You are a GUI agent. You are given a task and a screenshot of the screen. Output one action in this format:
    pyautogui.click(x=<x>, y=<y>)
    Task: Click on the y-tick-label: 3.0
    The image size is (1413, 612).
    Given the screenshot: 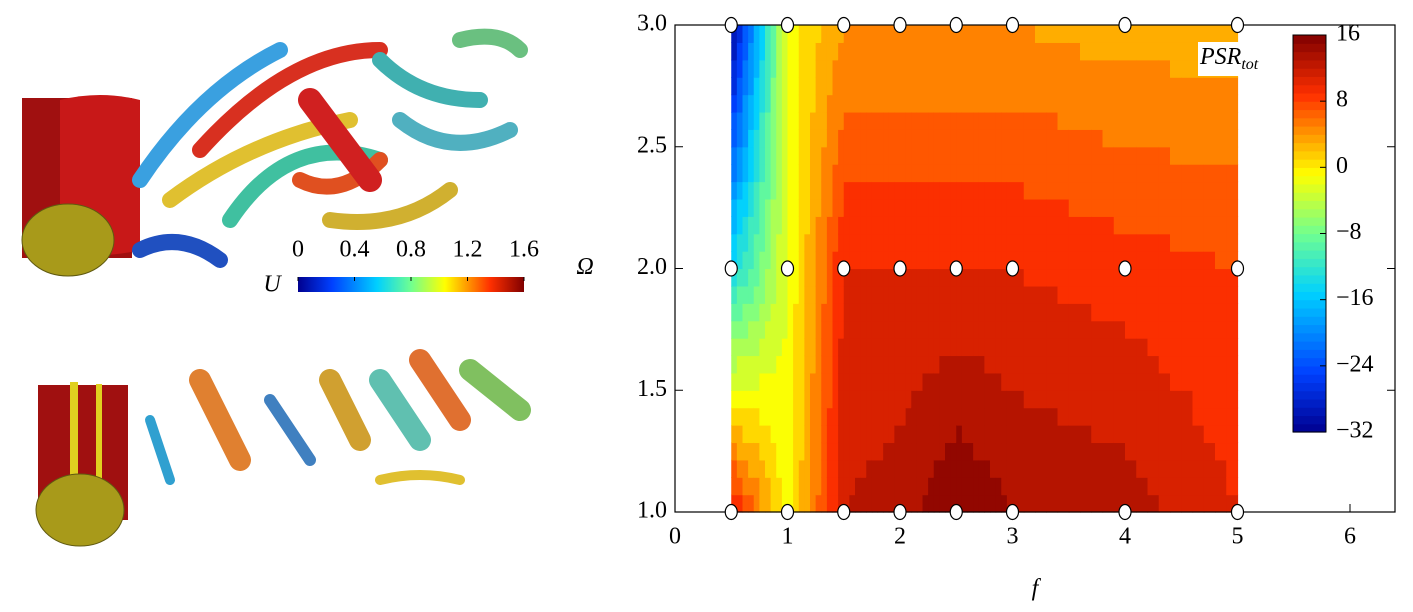 What is the action you would take?
    pyautogui.click(x=652, y=24)
    